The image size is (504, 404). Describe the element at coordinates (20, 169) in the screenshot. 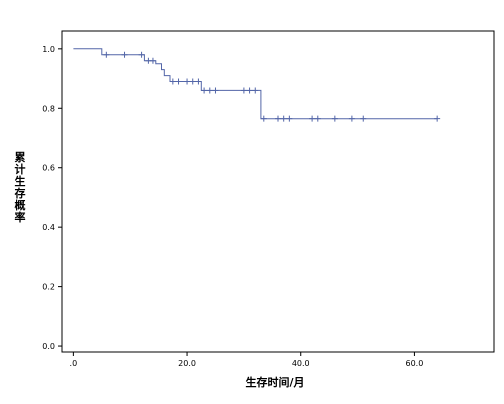

I see `y-axis-title-char: 计` at that location.